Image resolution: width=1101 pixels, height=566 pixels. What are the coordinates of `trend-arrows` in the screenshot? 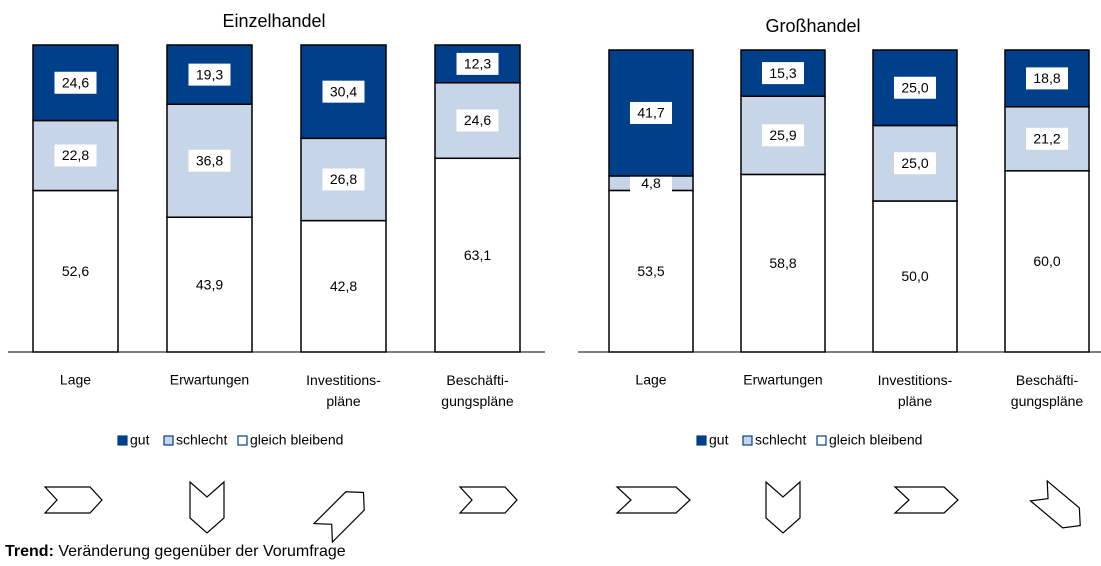 It's located at (562, 511).